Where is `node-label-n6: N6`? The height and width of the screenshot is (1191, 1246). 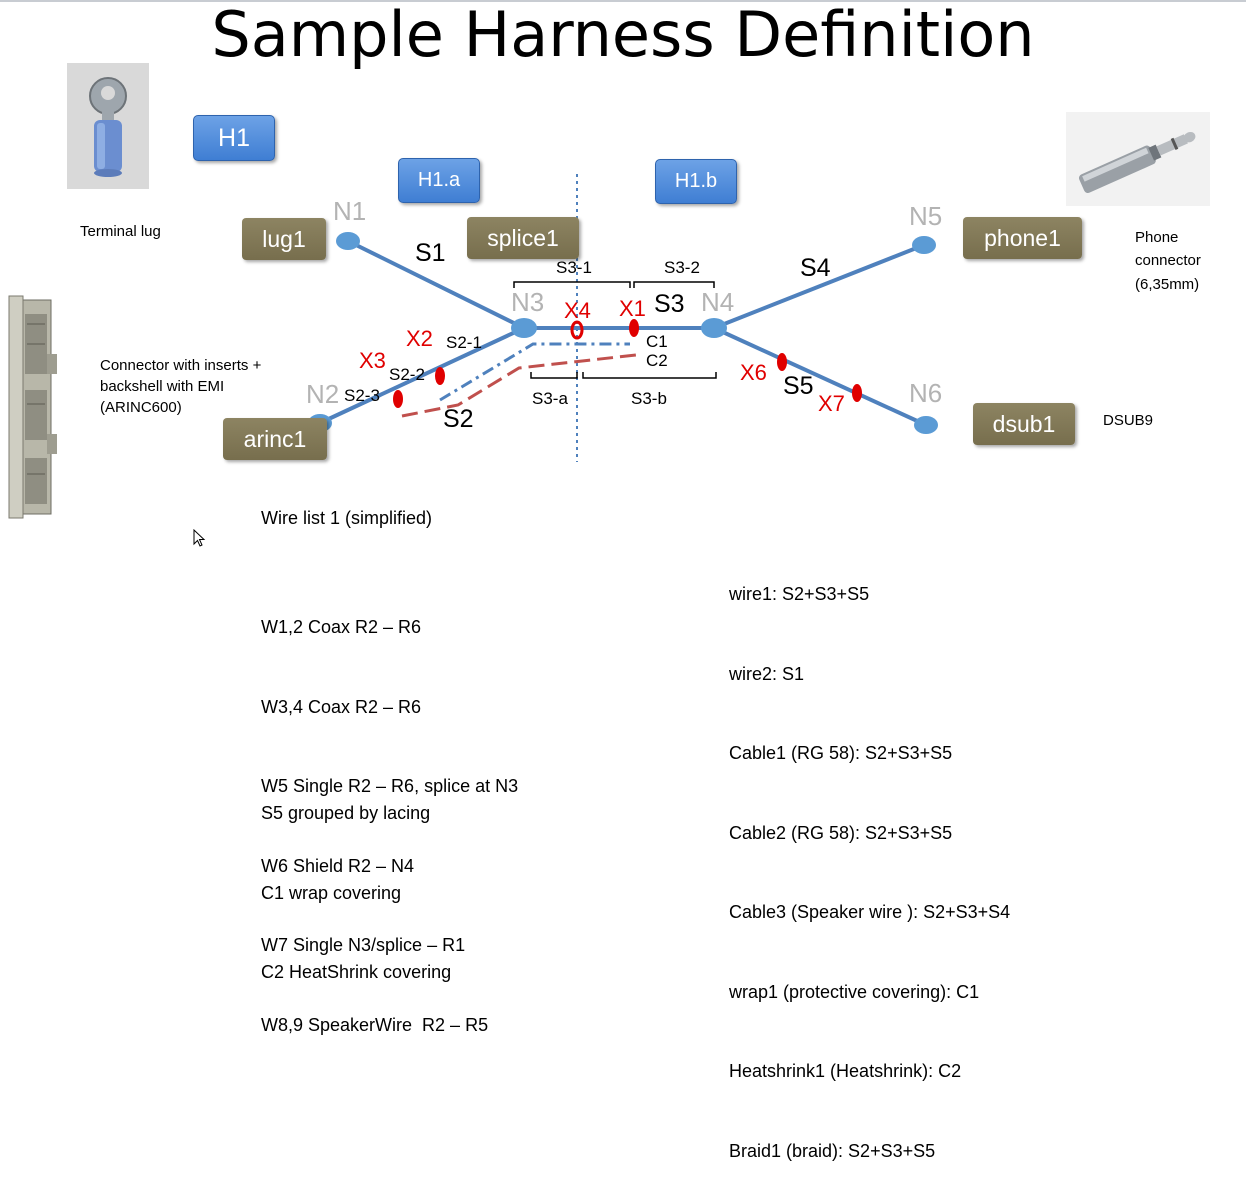
node-label-n6: N6 is located at coordinates (926, 393).